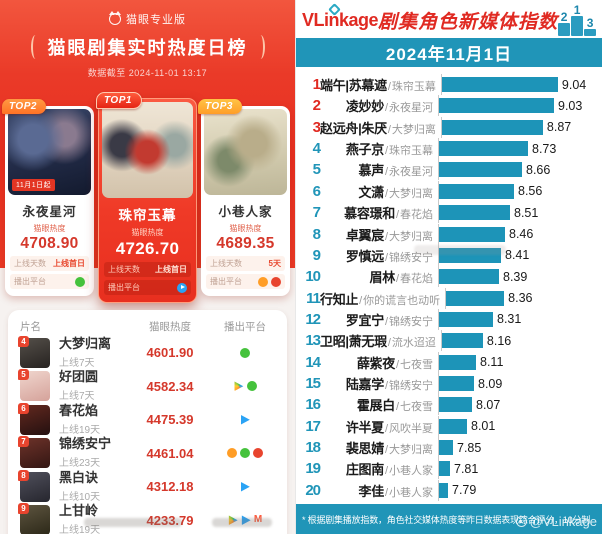  What do you see at coordinates (515, 276) in the screenshot?
I see `index-value: 8.39` at bounding box center [515, 276].